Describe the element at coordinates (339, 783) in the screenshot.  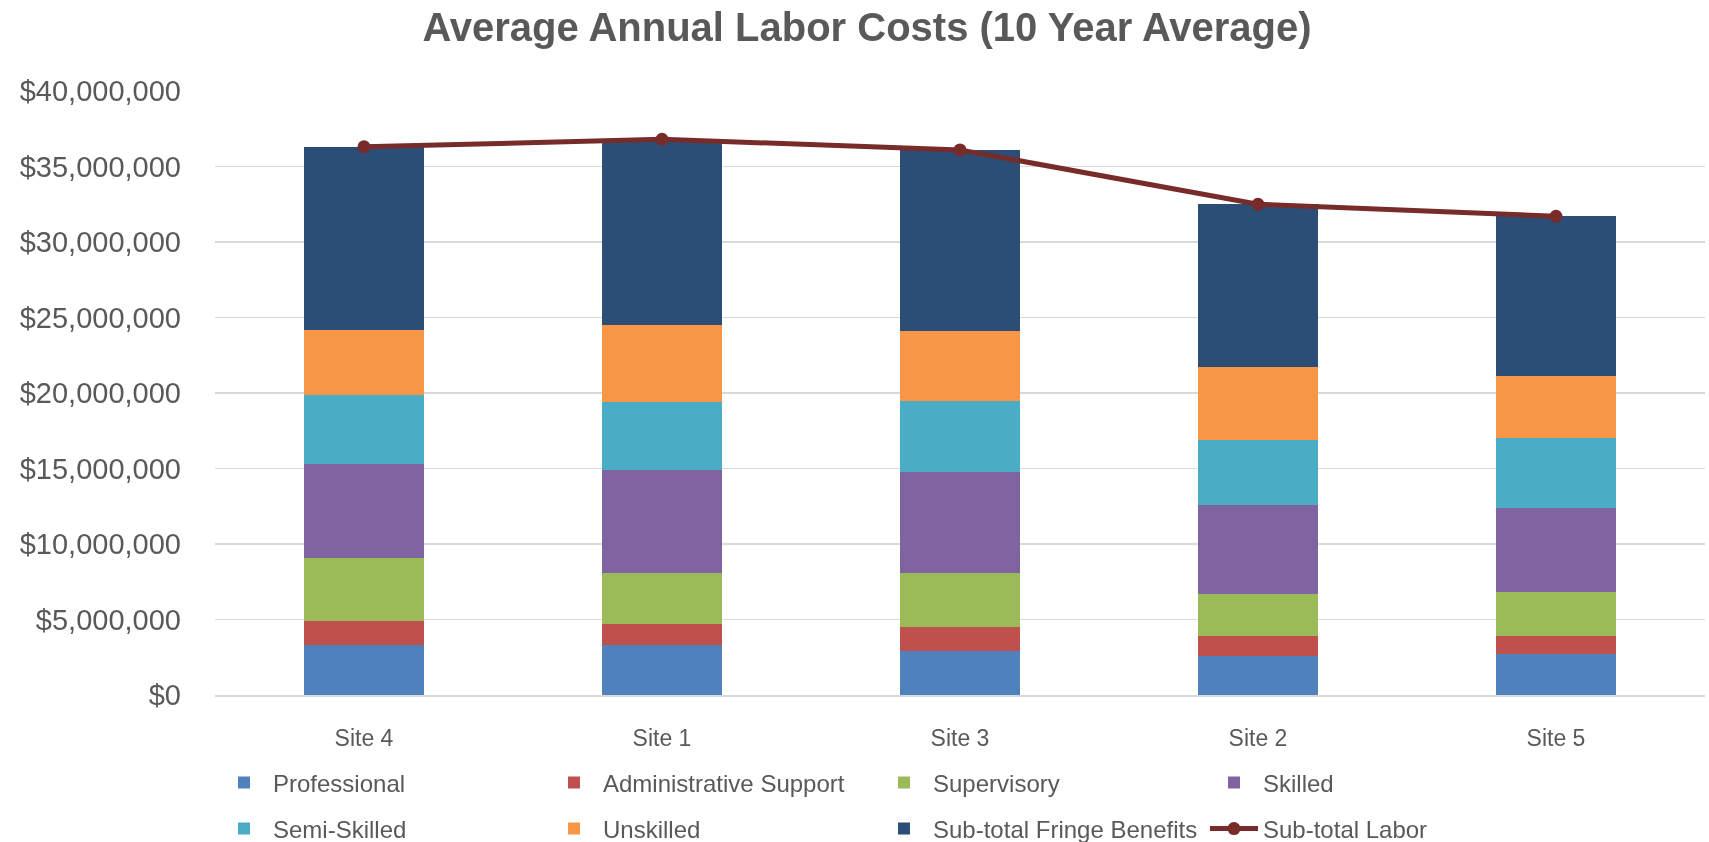
I see `legend-label: Professional` at that location.